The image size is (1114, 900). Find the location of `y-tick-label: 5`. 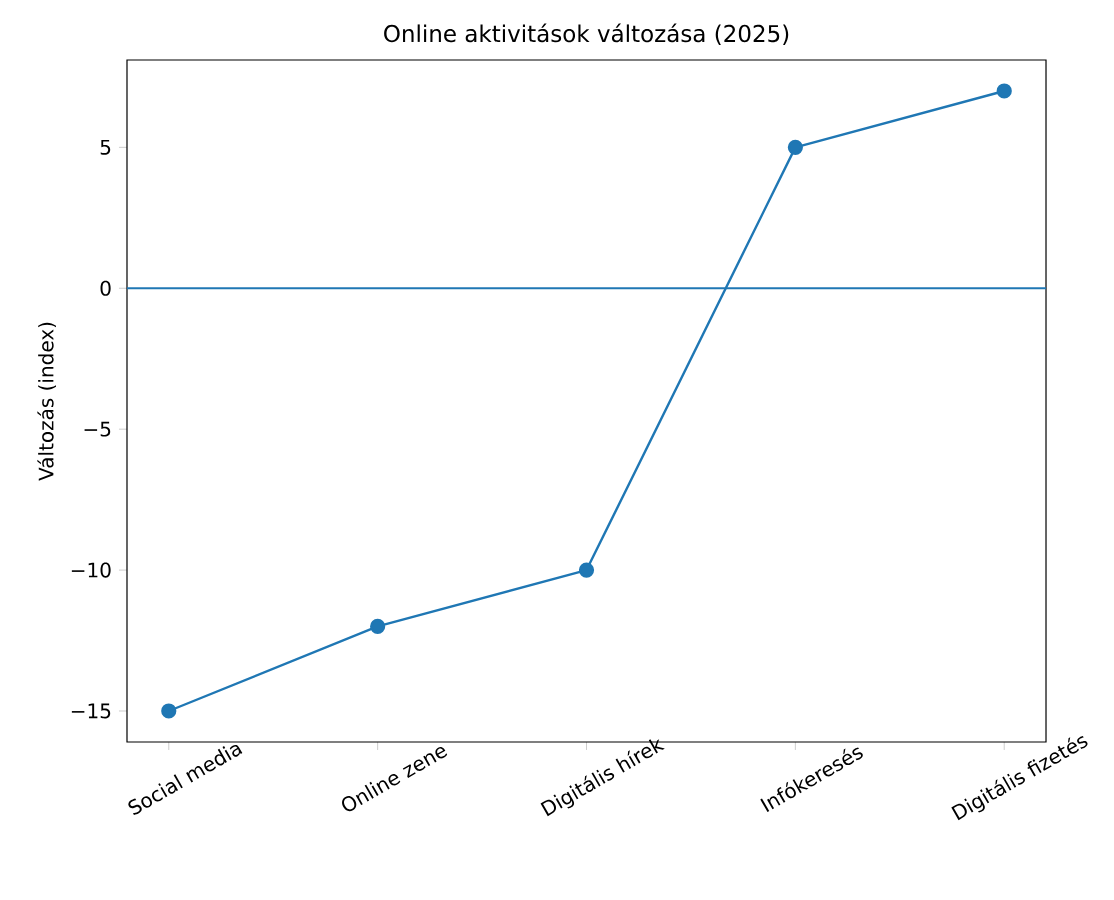

y-tick-label: 5 is located at coordinates (105, 147).